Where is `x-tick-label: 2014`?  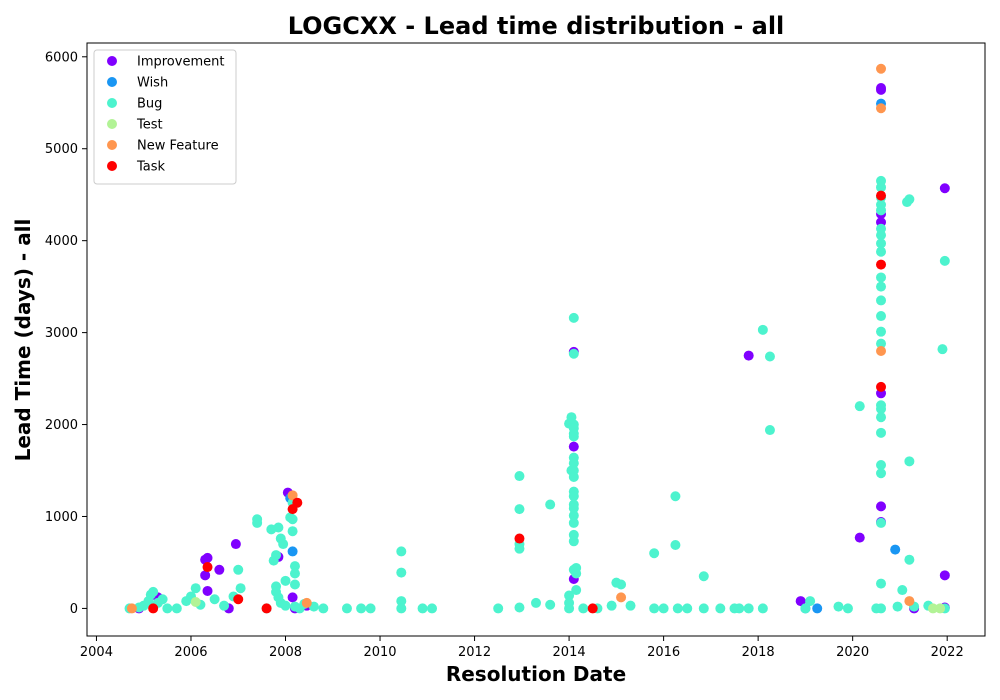
x-tick-label: 2014 is located at coordinates (569, 652).